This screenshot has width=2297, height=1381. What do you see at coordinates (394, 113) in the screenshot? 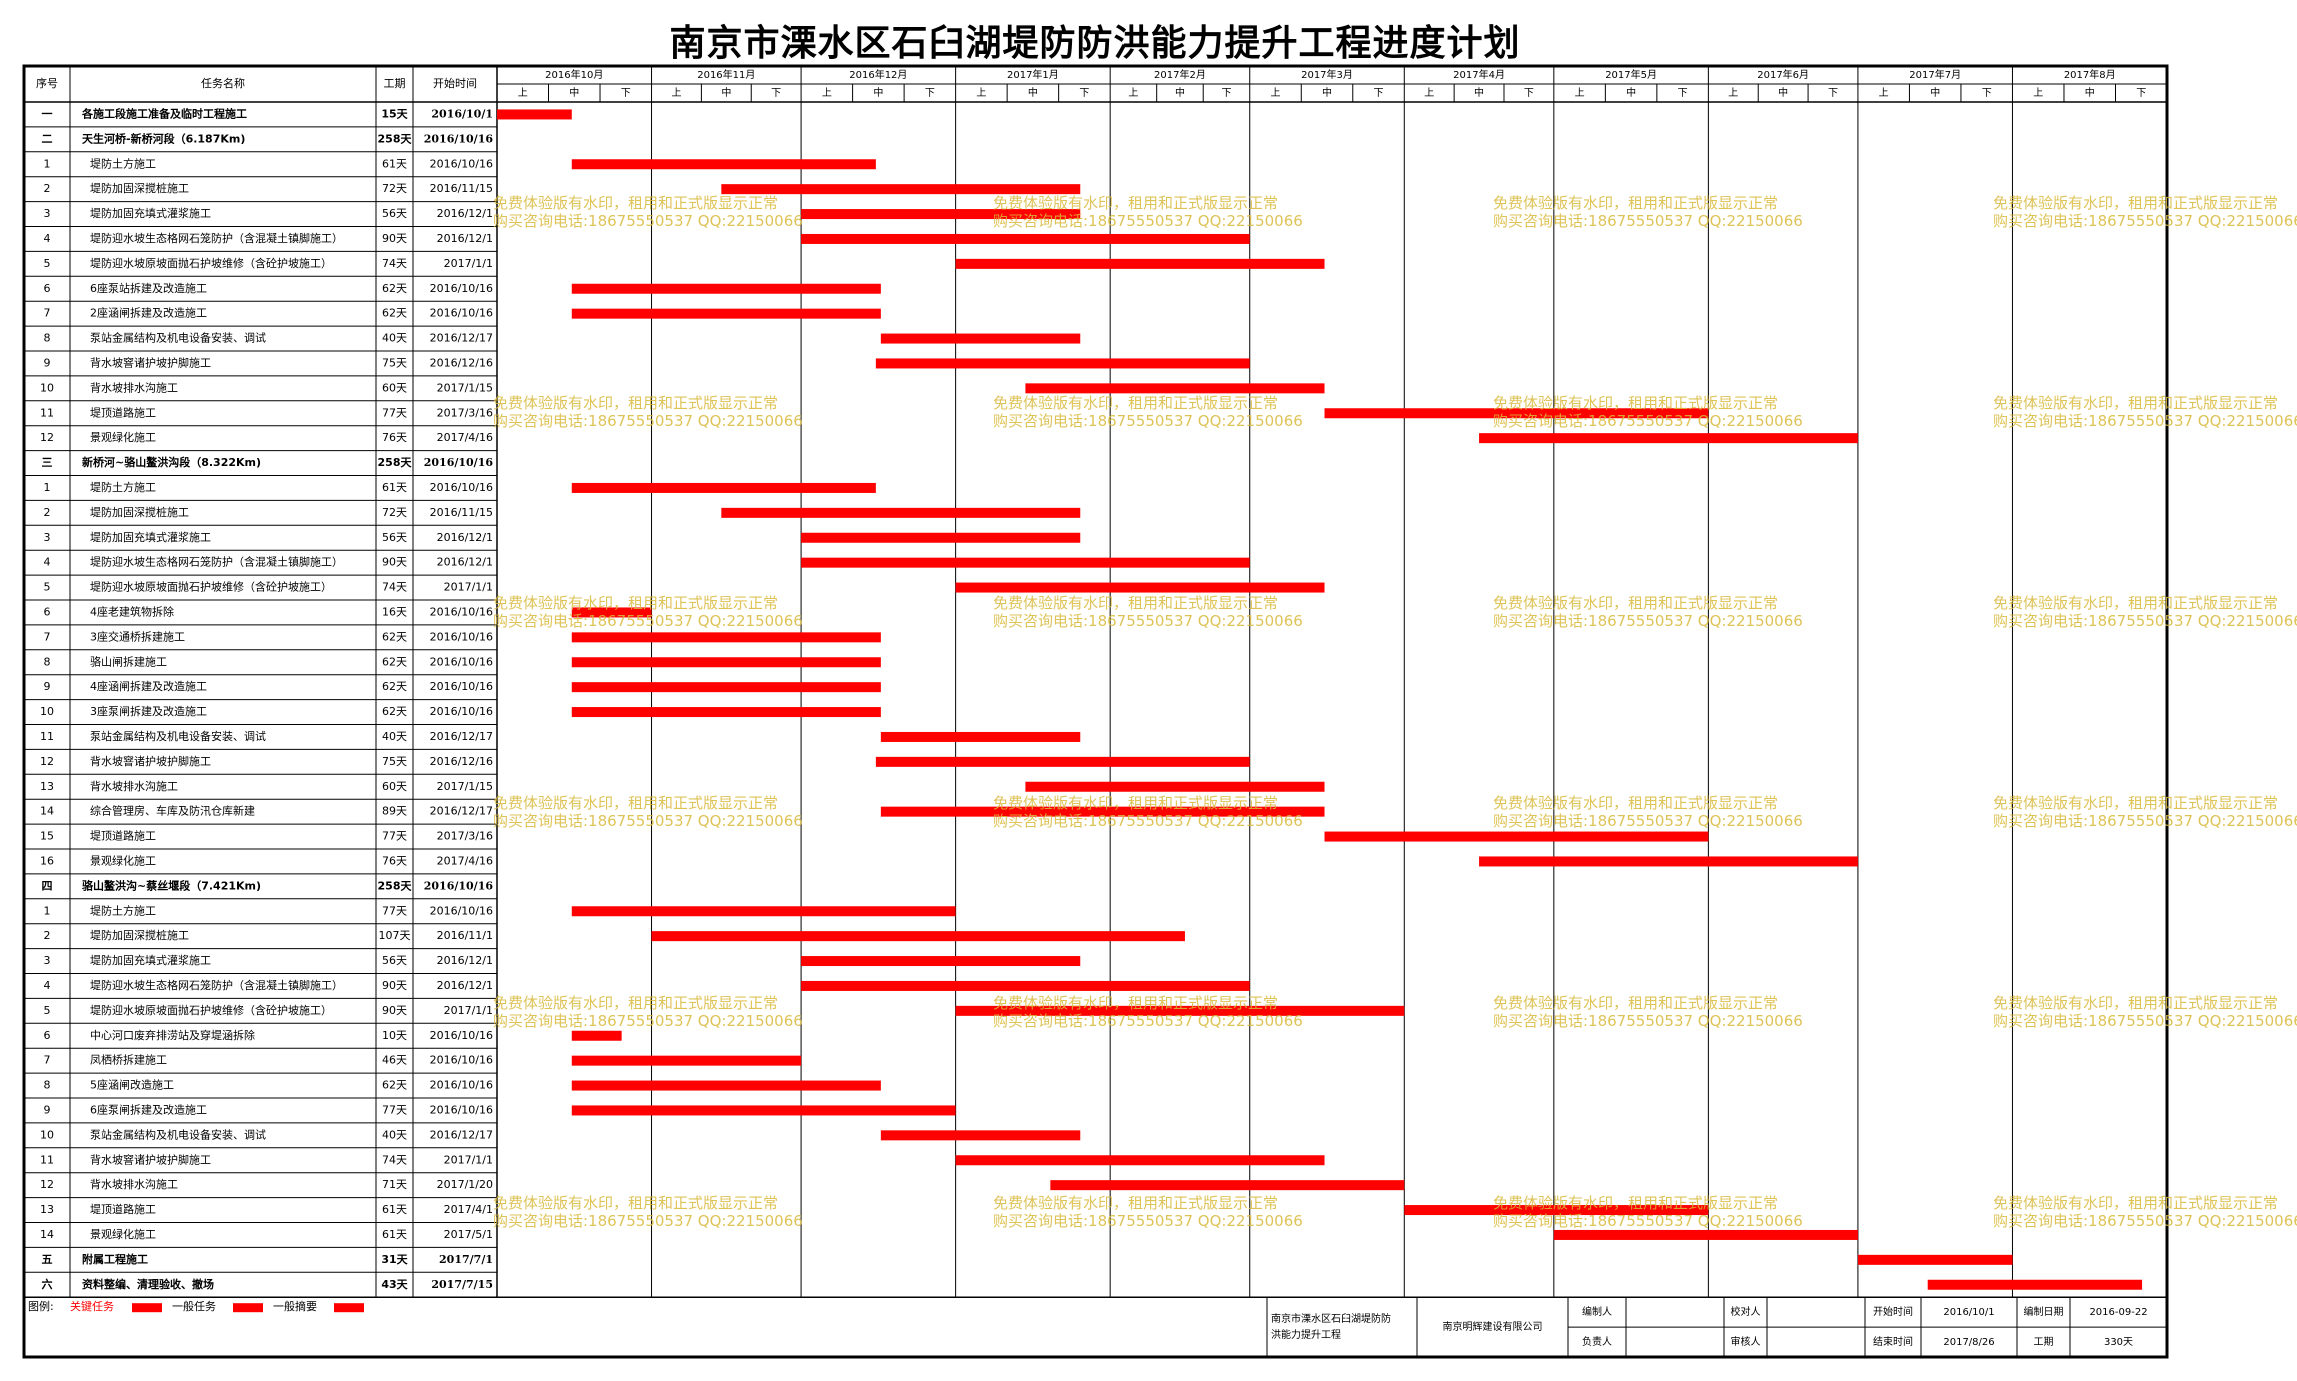
I see `task-duration: 15天` at bounding box center [394, 113].